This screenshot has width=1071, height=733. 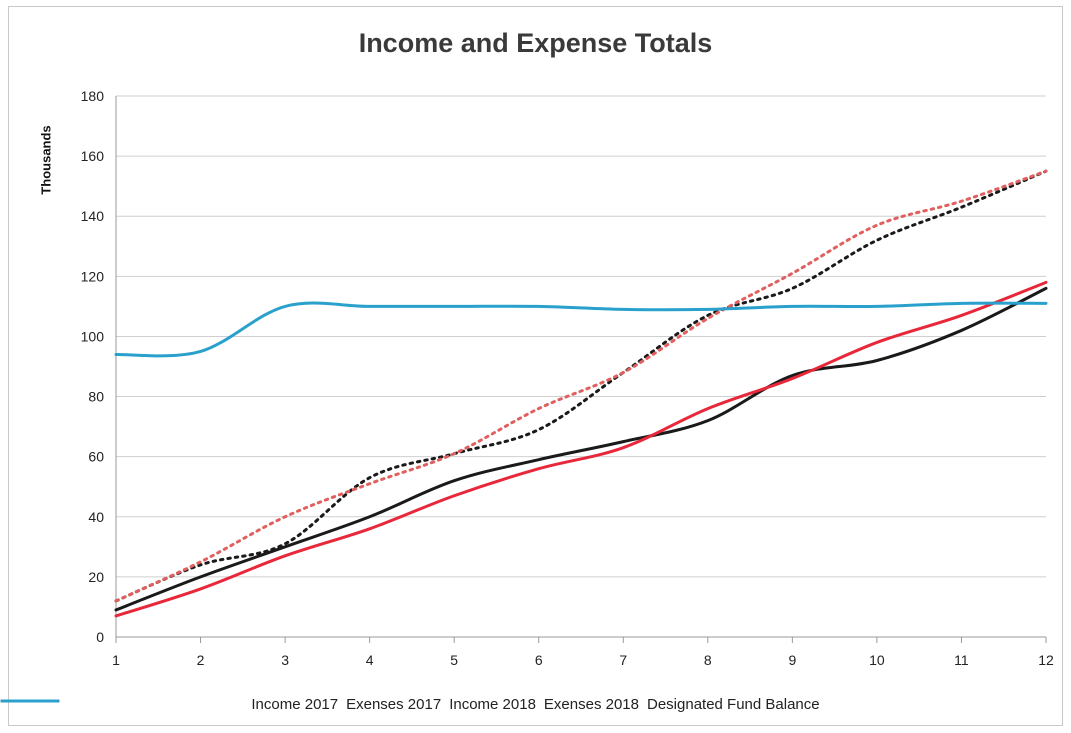 What do you see at coordinates (733, 704) in the screenshot?
I see `legend-label: Designated Fund Balance` at bounding box center [733, 704].